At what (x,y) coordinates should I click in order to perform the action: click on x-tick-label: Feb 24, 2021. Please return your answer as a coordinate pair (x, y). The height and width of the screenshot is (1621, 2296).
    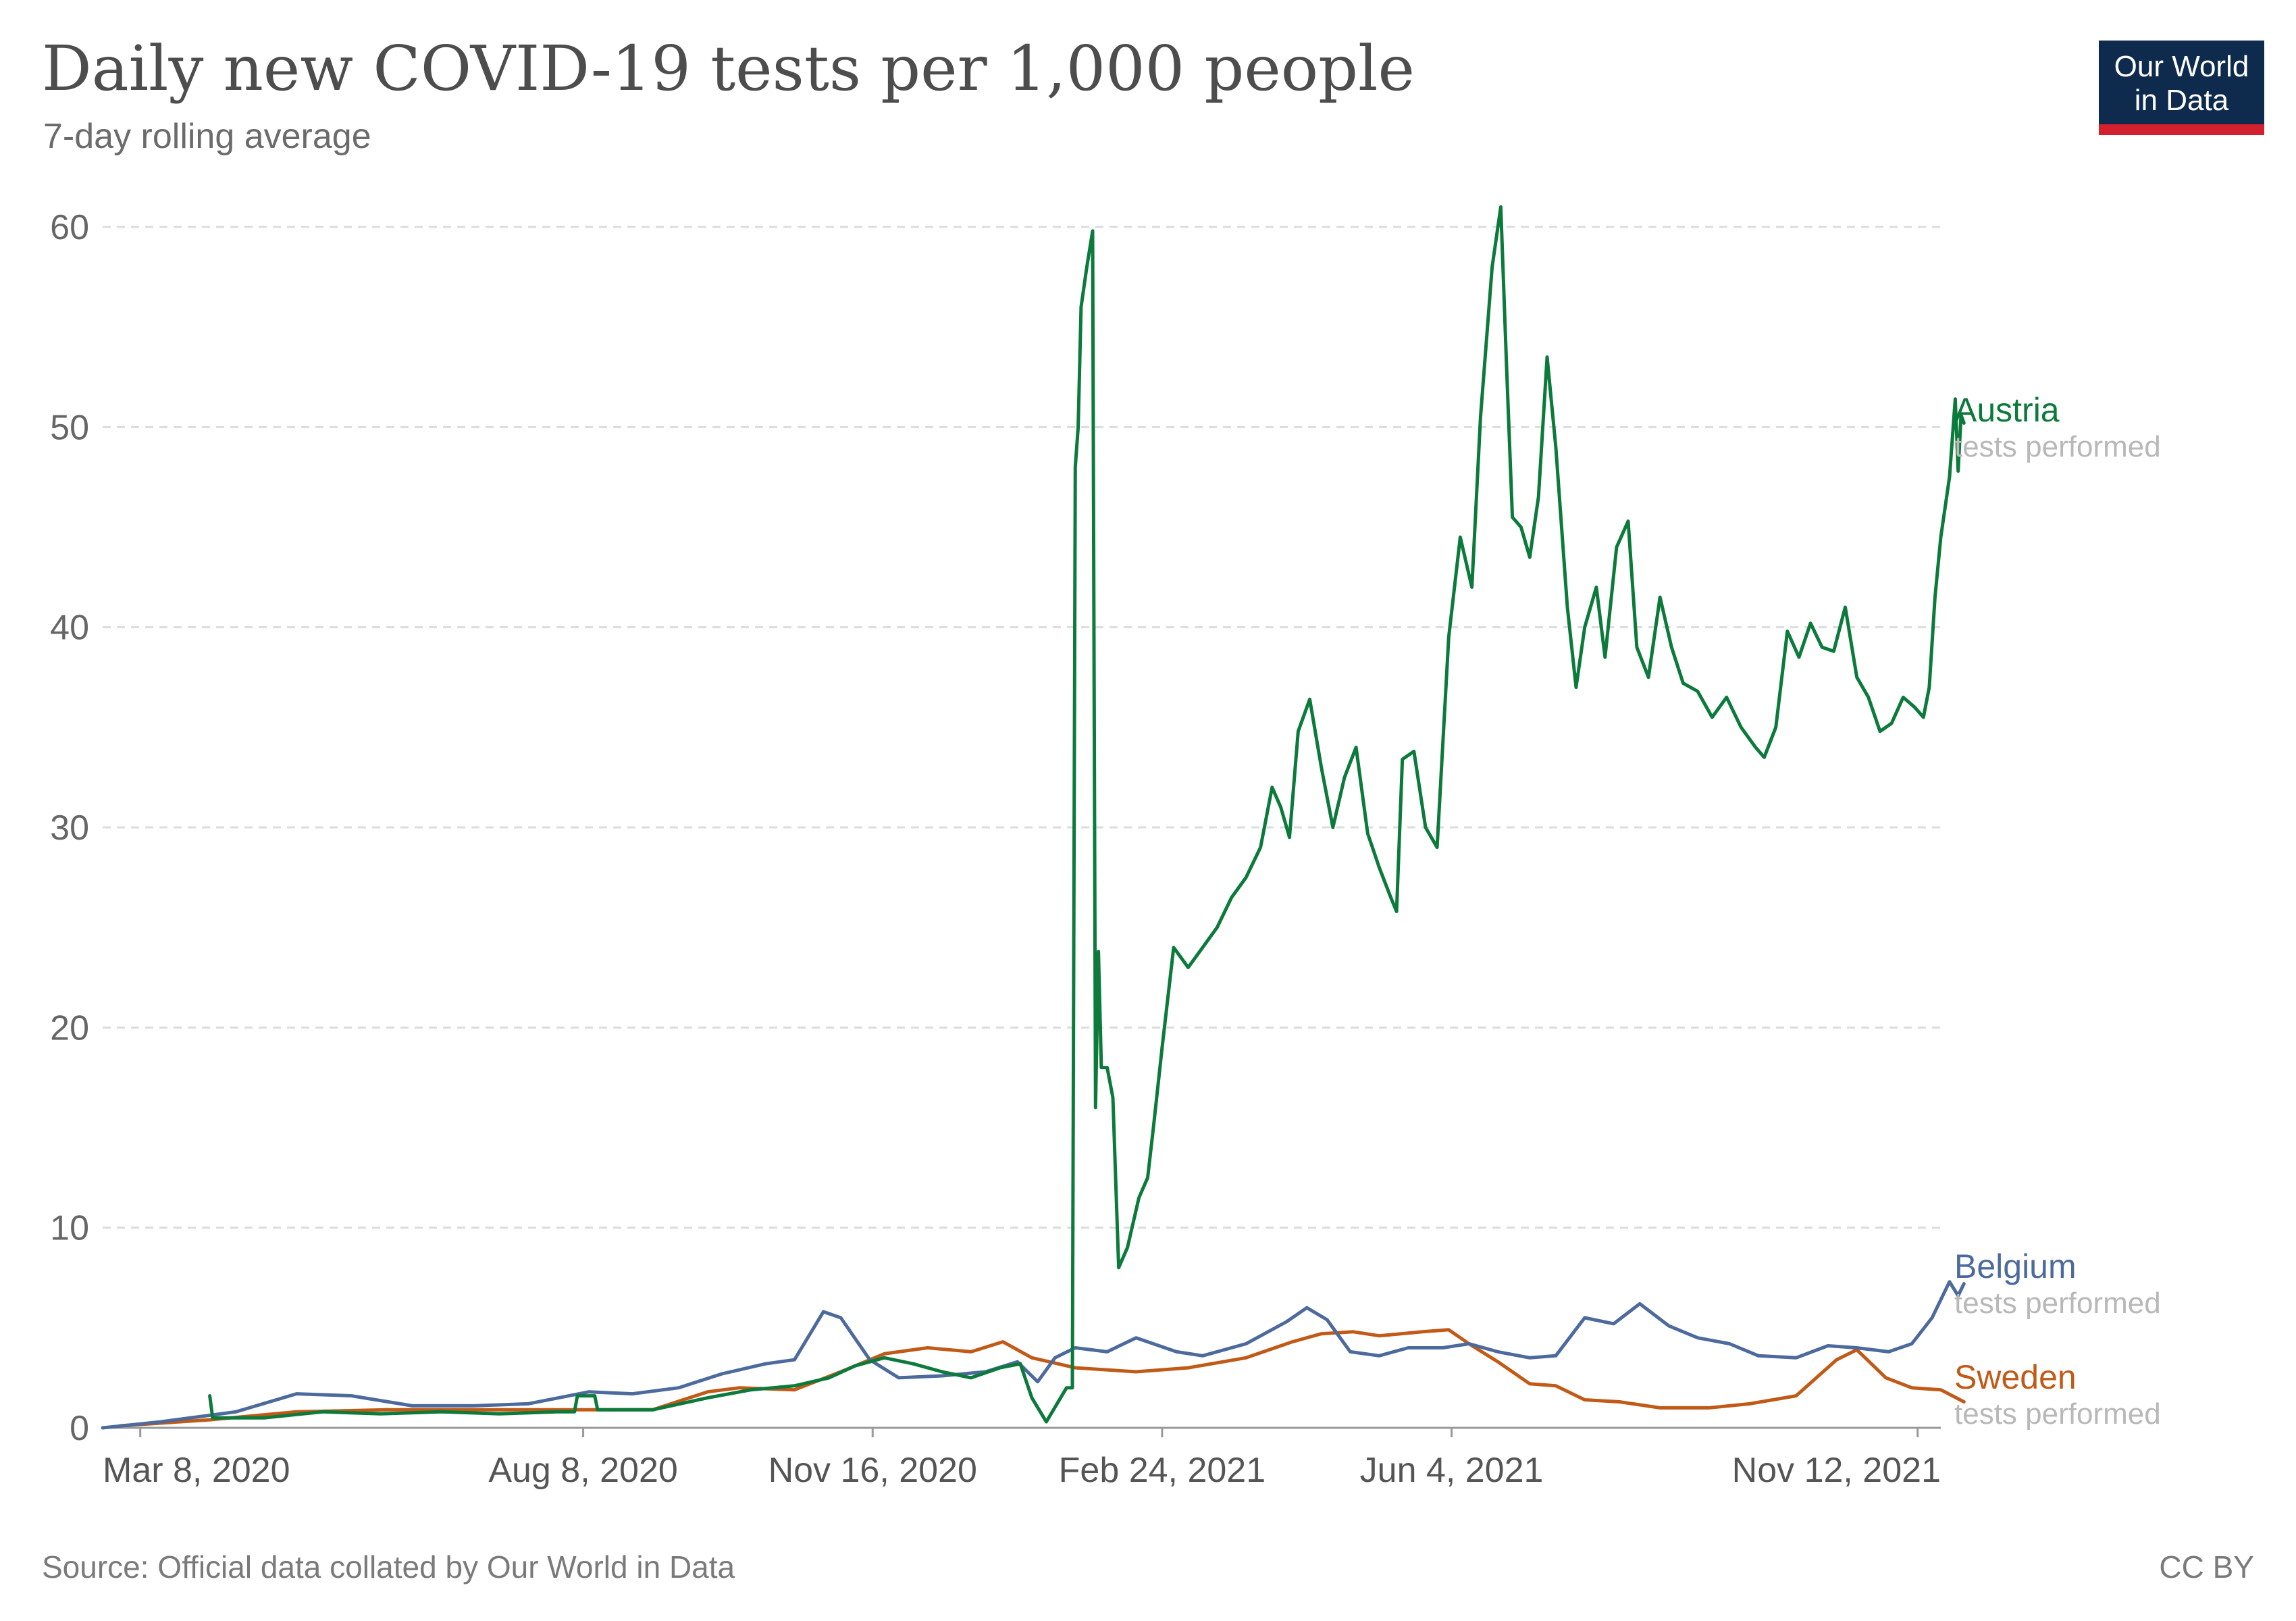
    Looking at the image, I should click on (1162, 1470).